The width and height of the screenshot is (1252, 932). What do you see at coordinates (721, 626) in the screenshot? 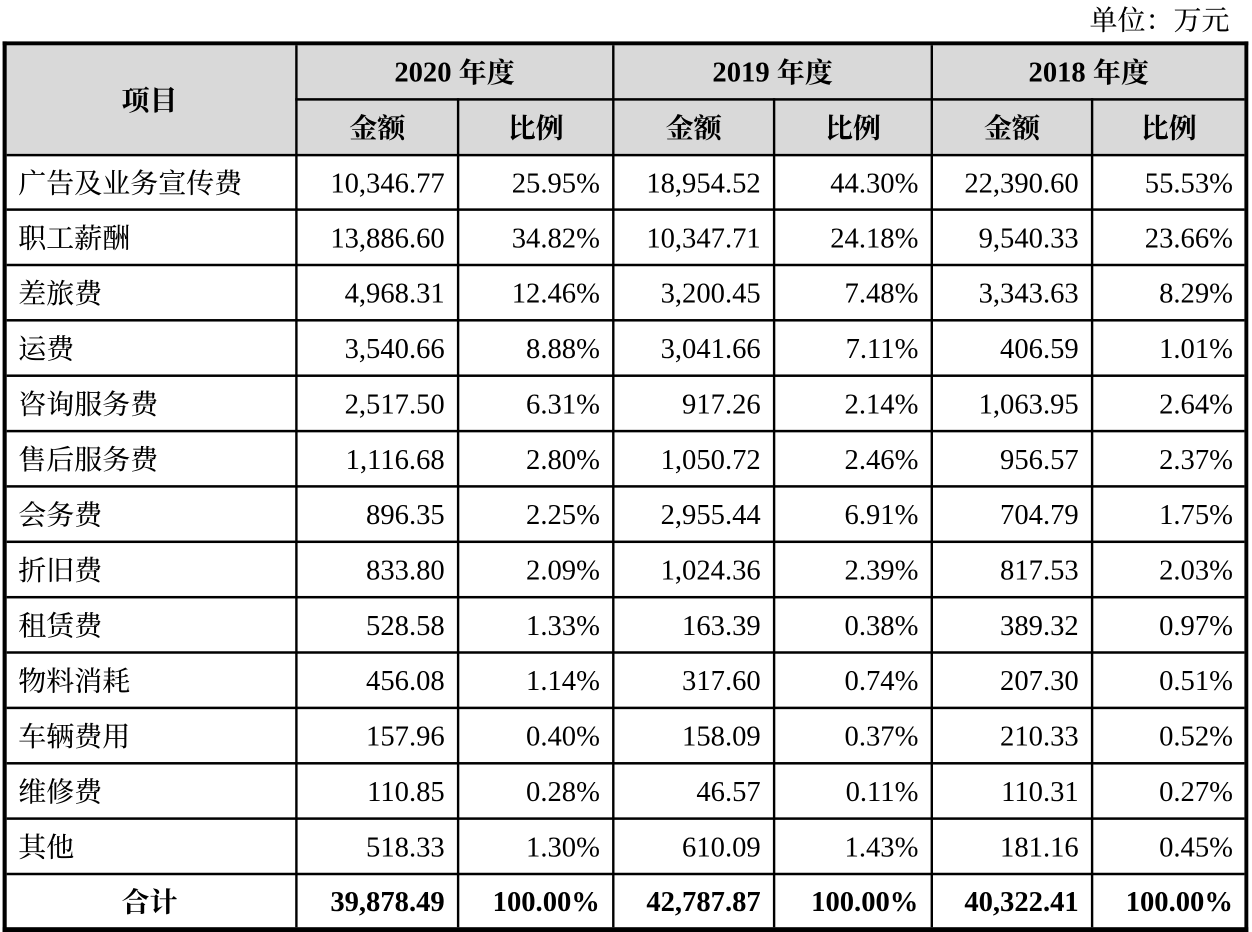
I see `svg-text: 163.39` at bounding box center [721, 626].